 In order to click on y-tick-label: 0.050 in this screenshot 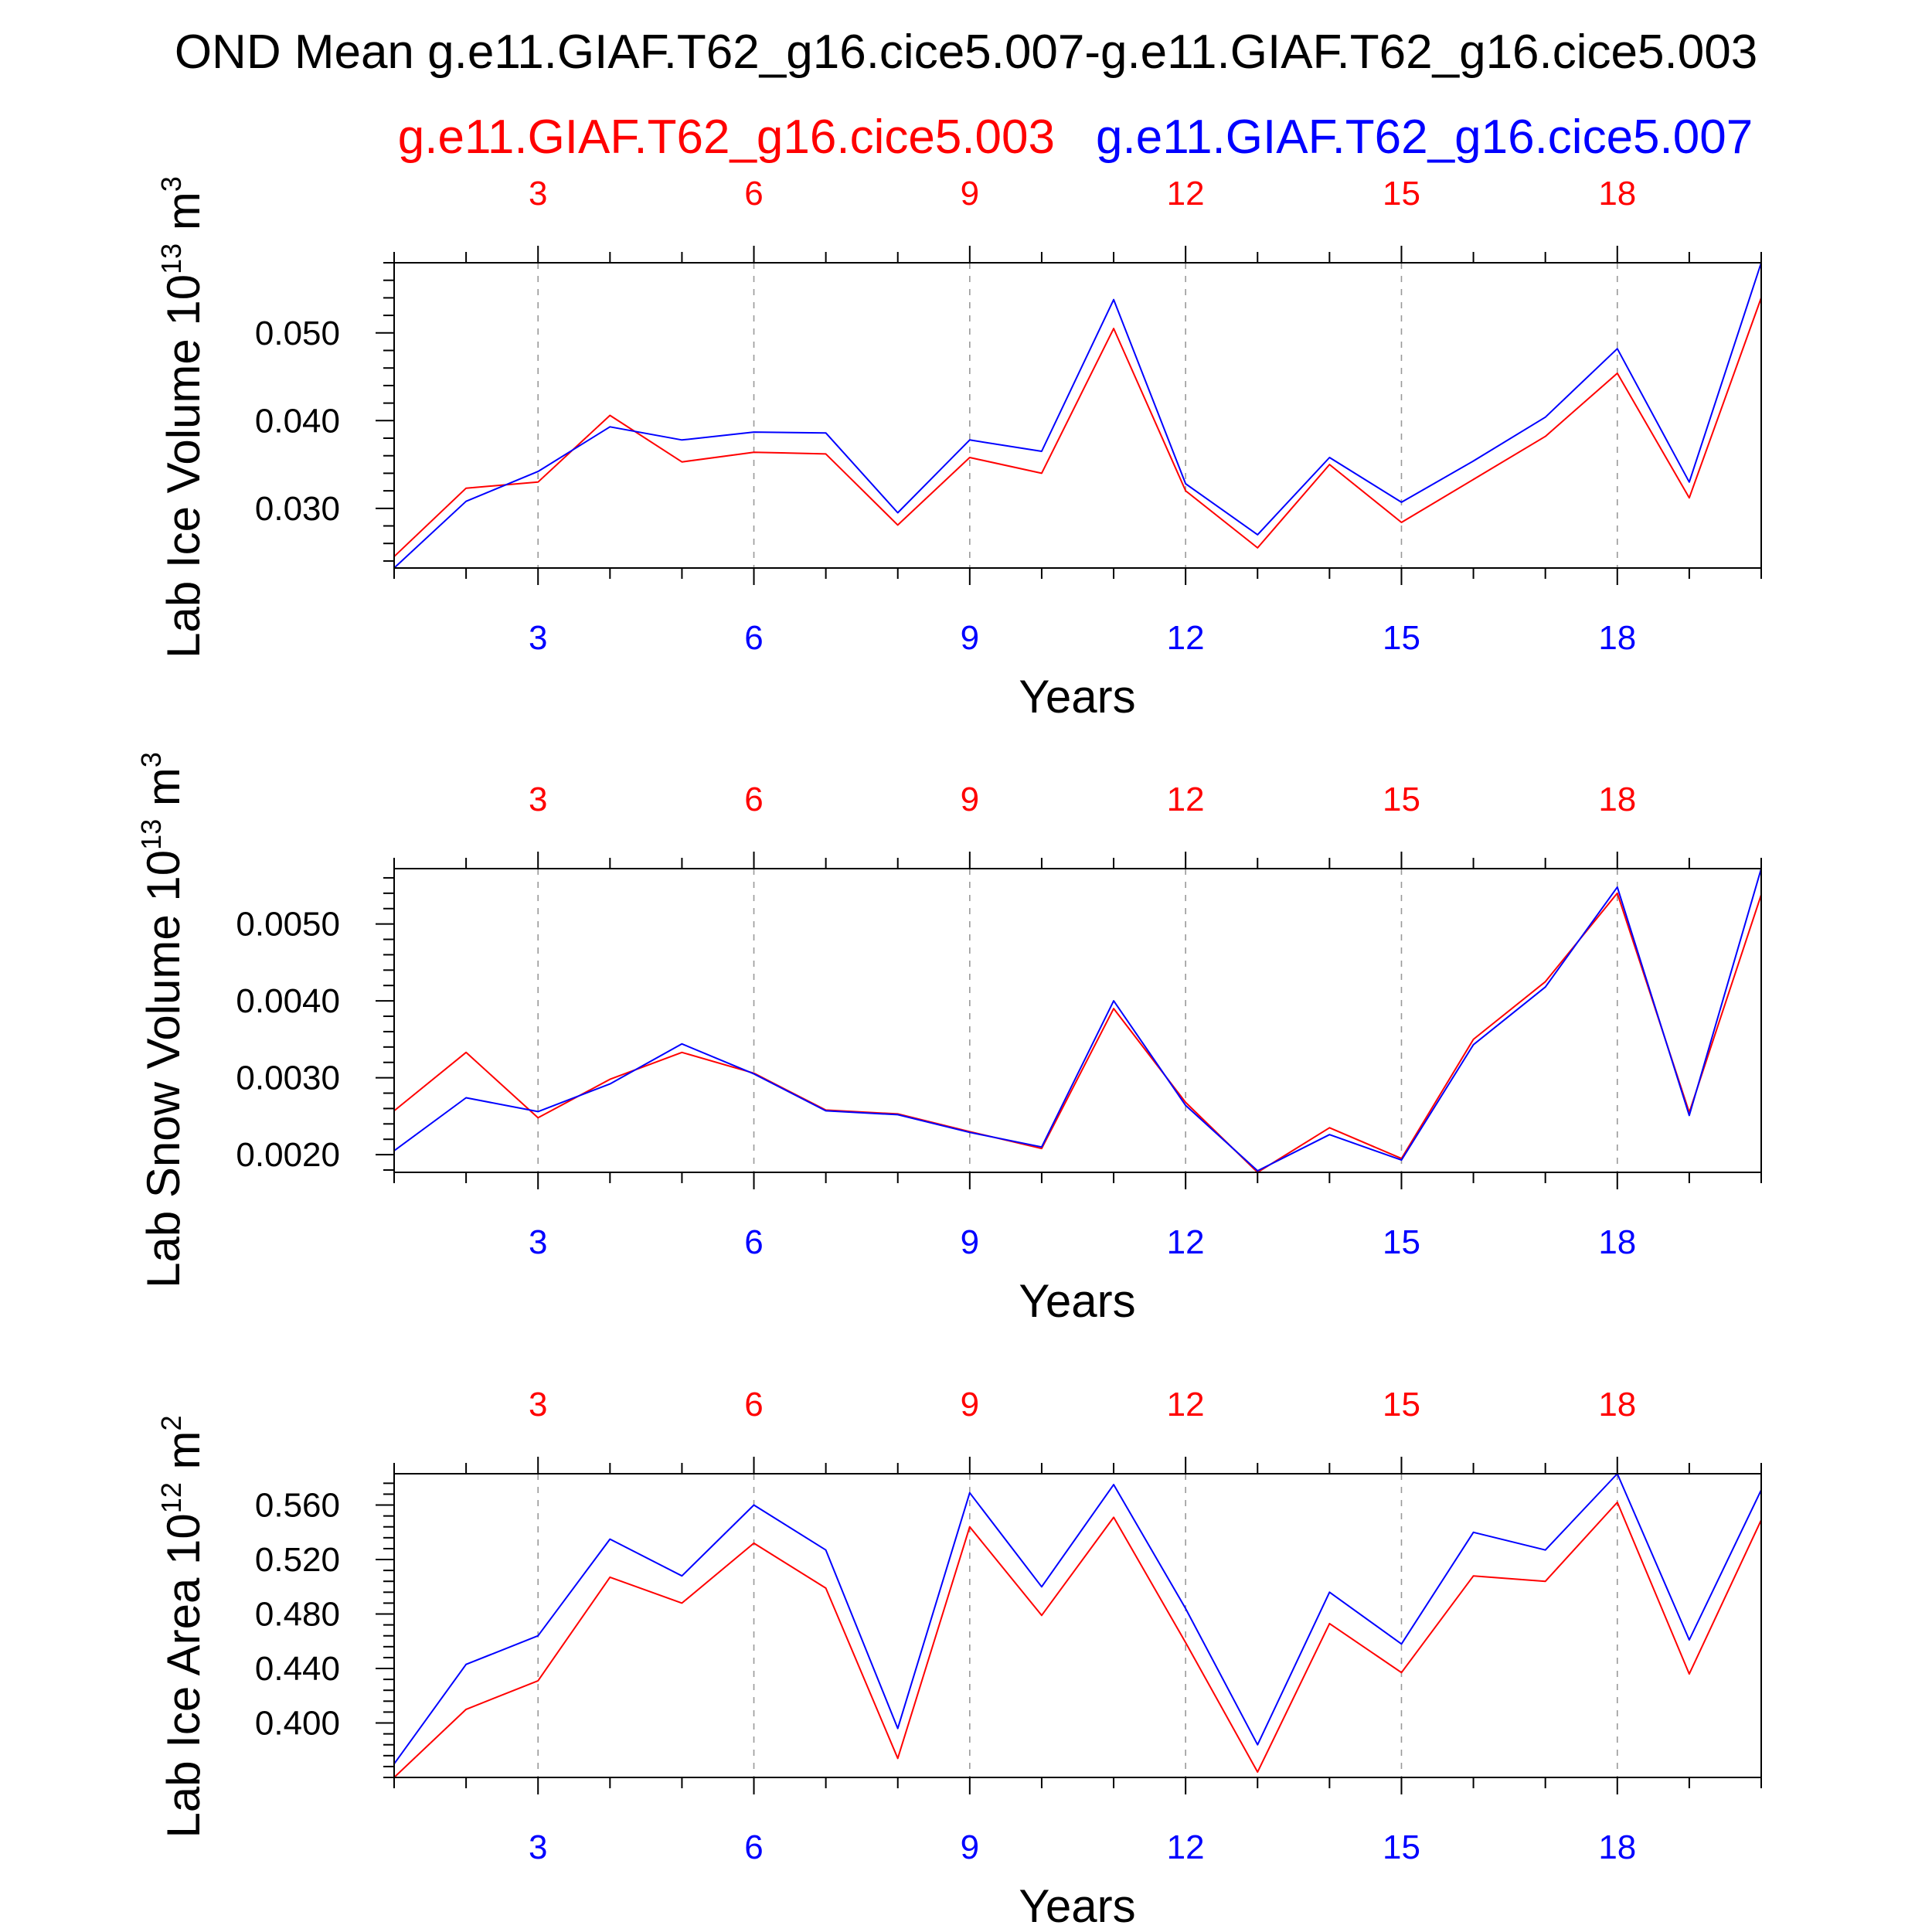, I will do `click(298, 333)`.